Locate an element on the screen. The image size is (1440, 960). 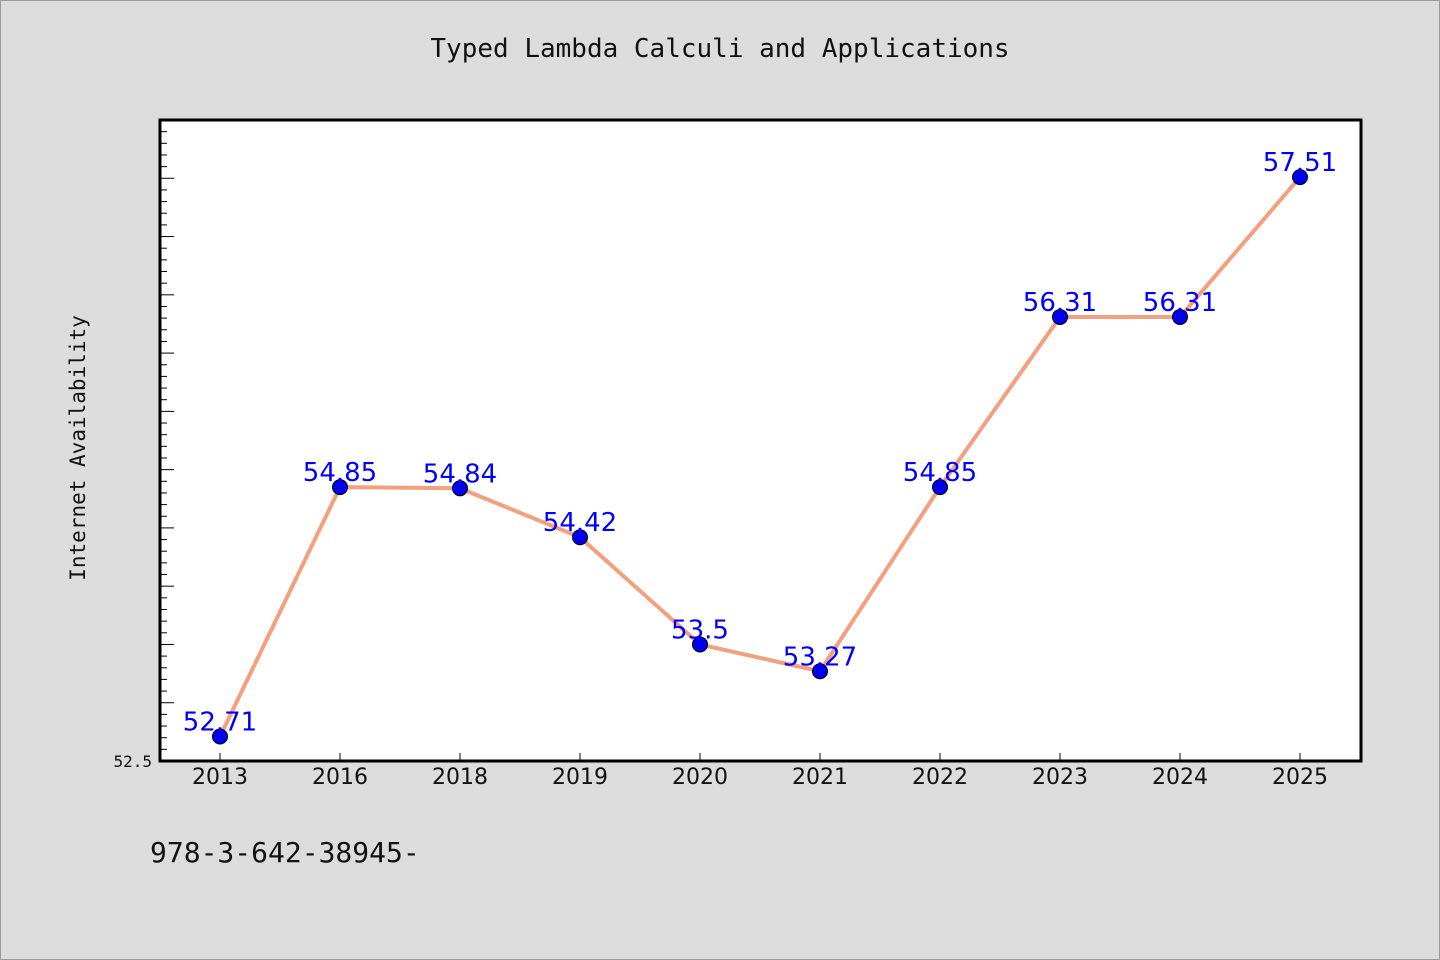
data-label: 53.27 is located at coordinates (820, 657).